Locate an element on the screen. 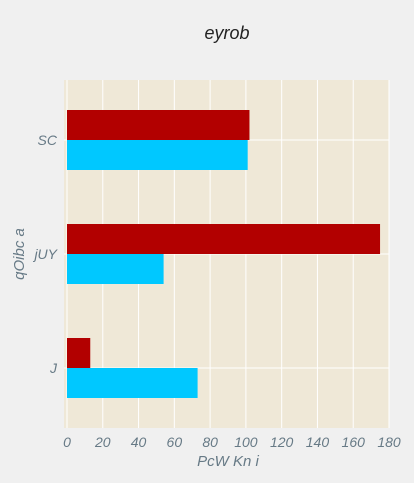 The image size is (414, 483). x-tick-label: 80 is located at coordinates (210, 442).